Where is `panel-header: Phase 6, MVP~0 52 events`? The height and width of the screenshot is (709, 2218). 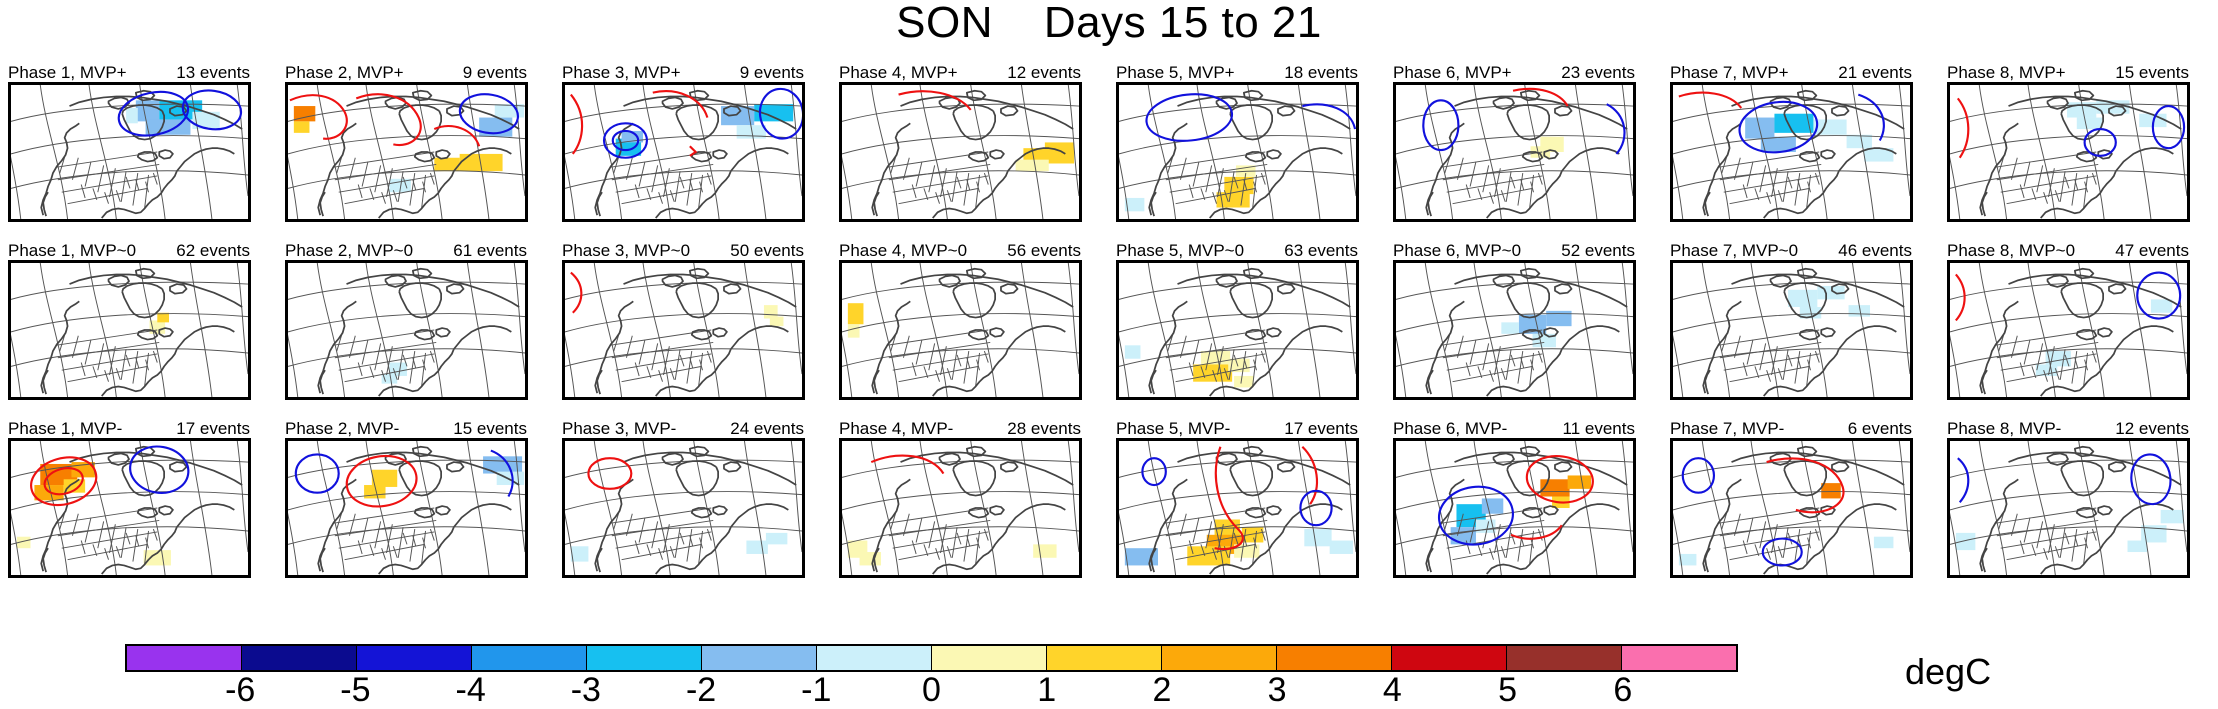
panel-header: Phase 6, MVP~0 52 events is located at coordinates (1516, 250).